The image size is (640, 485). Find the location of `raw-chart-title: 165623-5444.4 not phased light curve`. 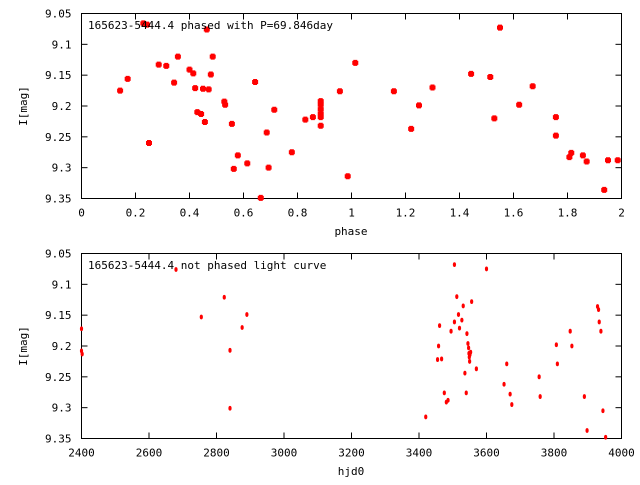

raw-chart-title: 165623-5444.4 not phased light curve is located at coordinates (207, 265).